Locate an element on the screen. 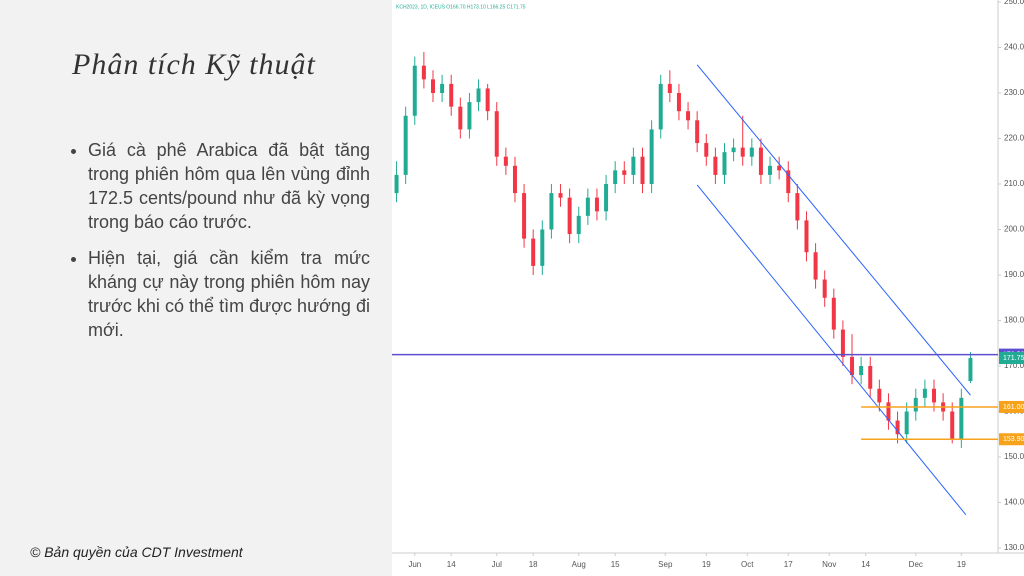 This screenshot has height=576, width=1024. x-tick-label: Oct is located at coordinates (747, 564).